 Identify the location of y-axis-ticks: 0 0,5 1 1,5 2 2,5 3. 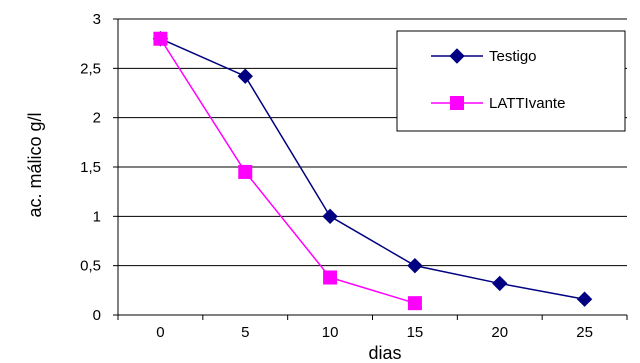
(99, 167).